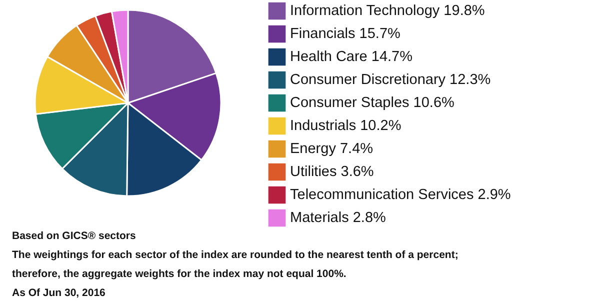  I want to click on text: As Of Jun 30, 2016, so click(59, 293).